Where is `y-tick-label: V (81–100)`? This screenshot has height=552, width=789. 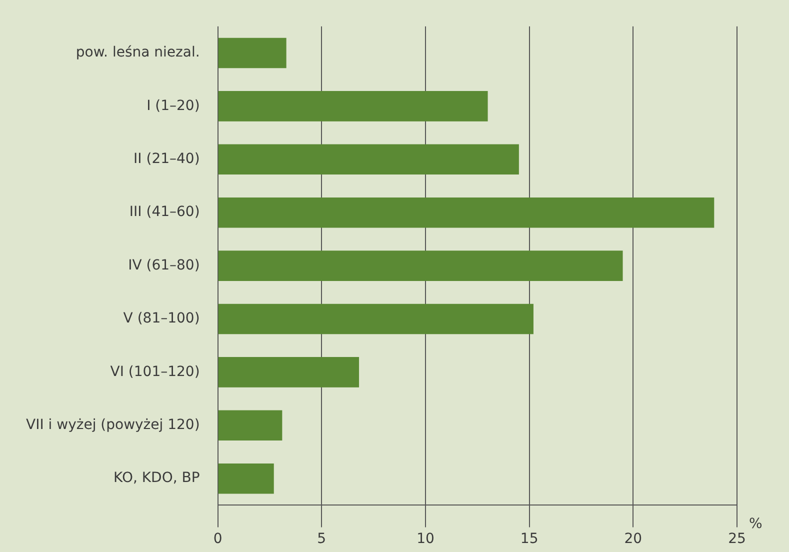
y-tick-label: V (81–100) is located at coordinates (161, 318).